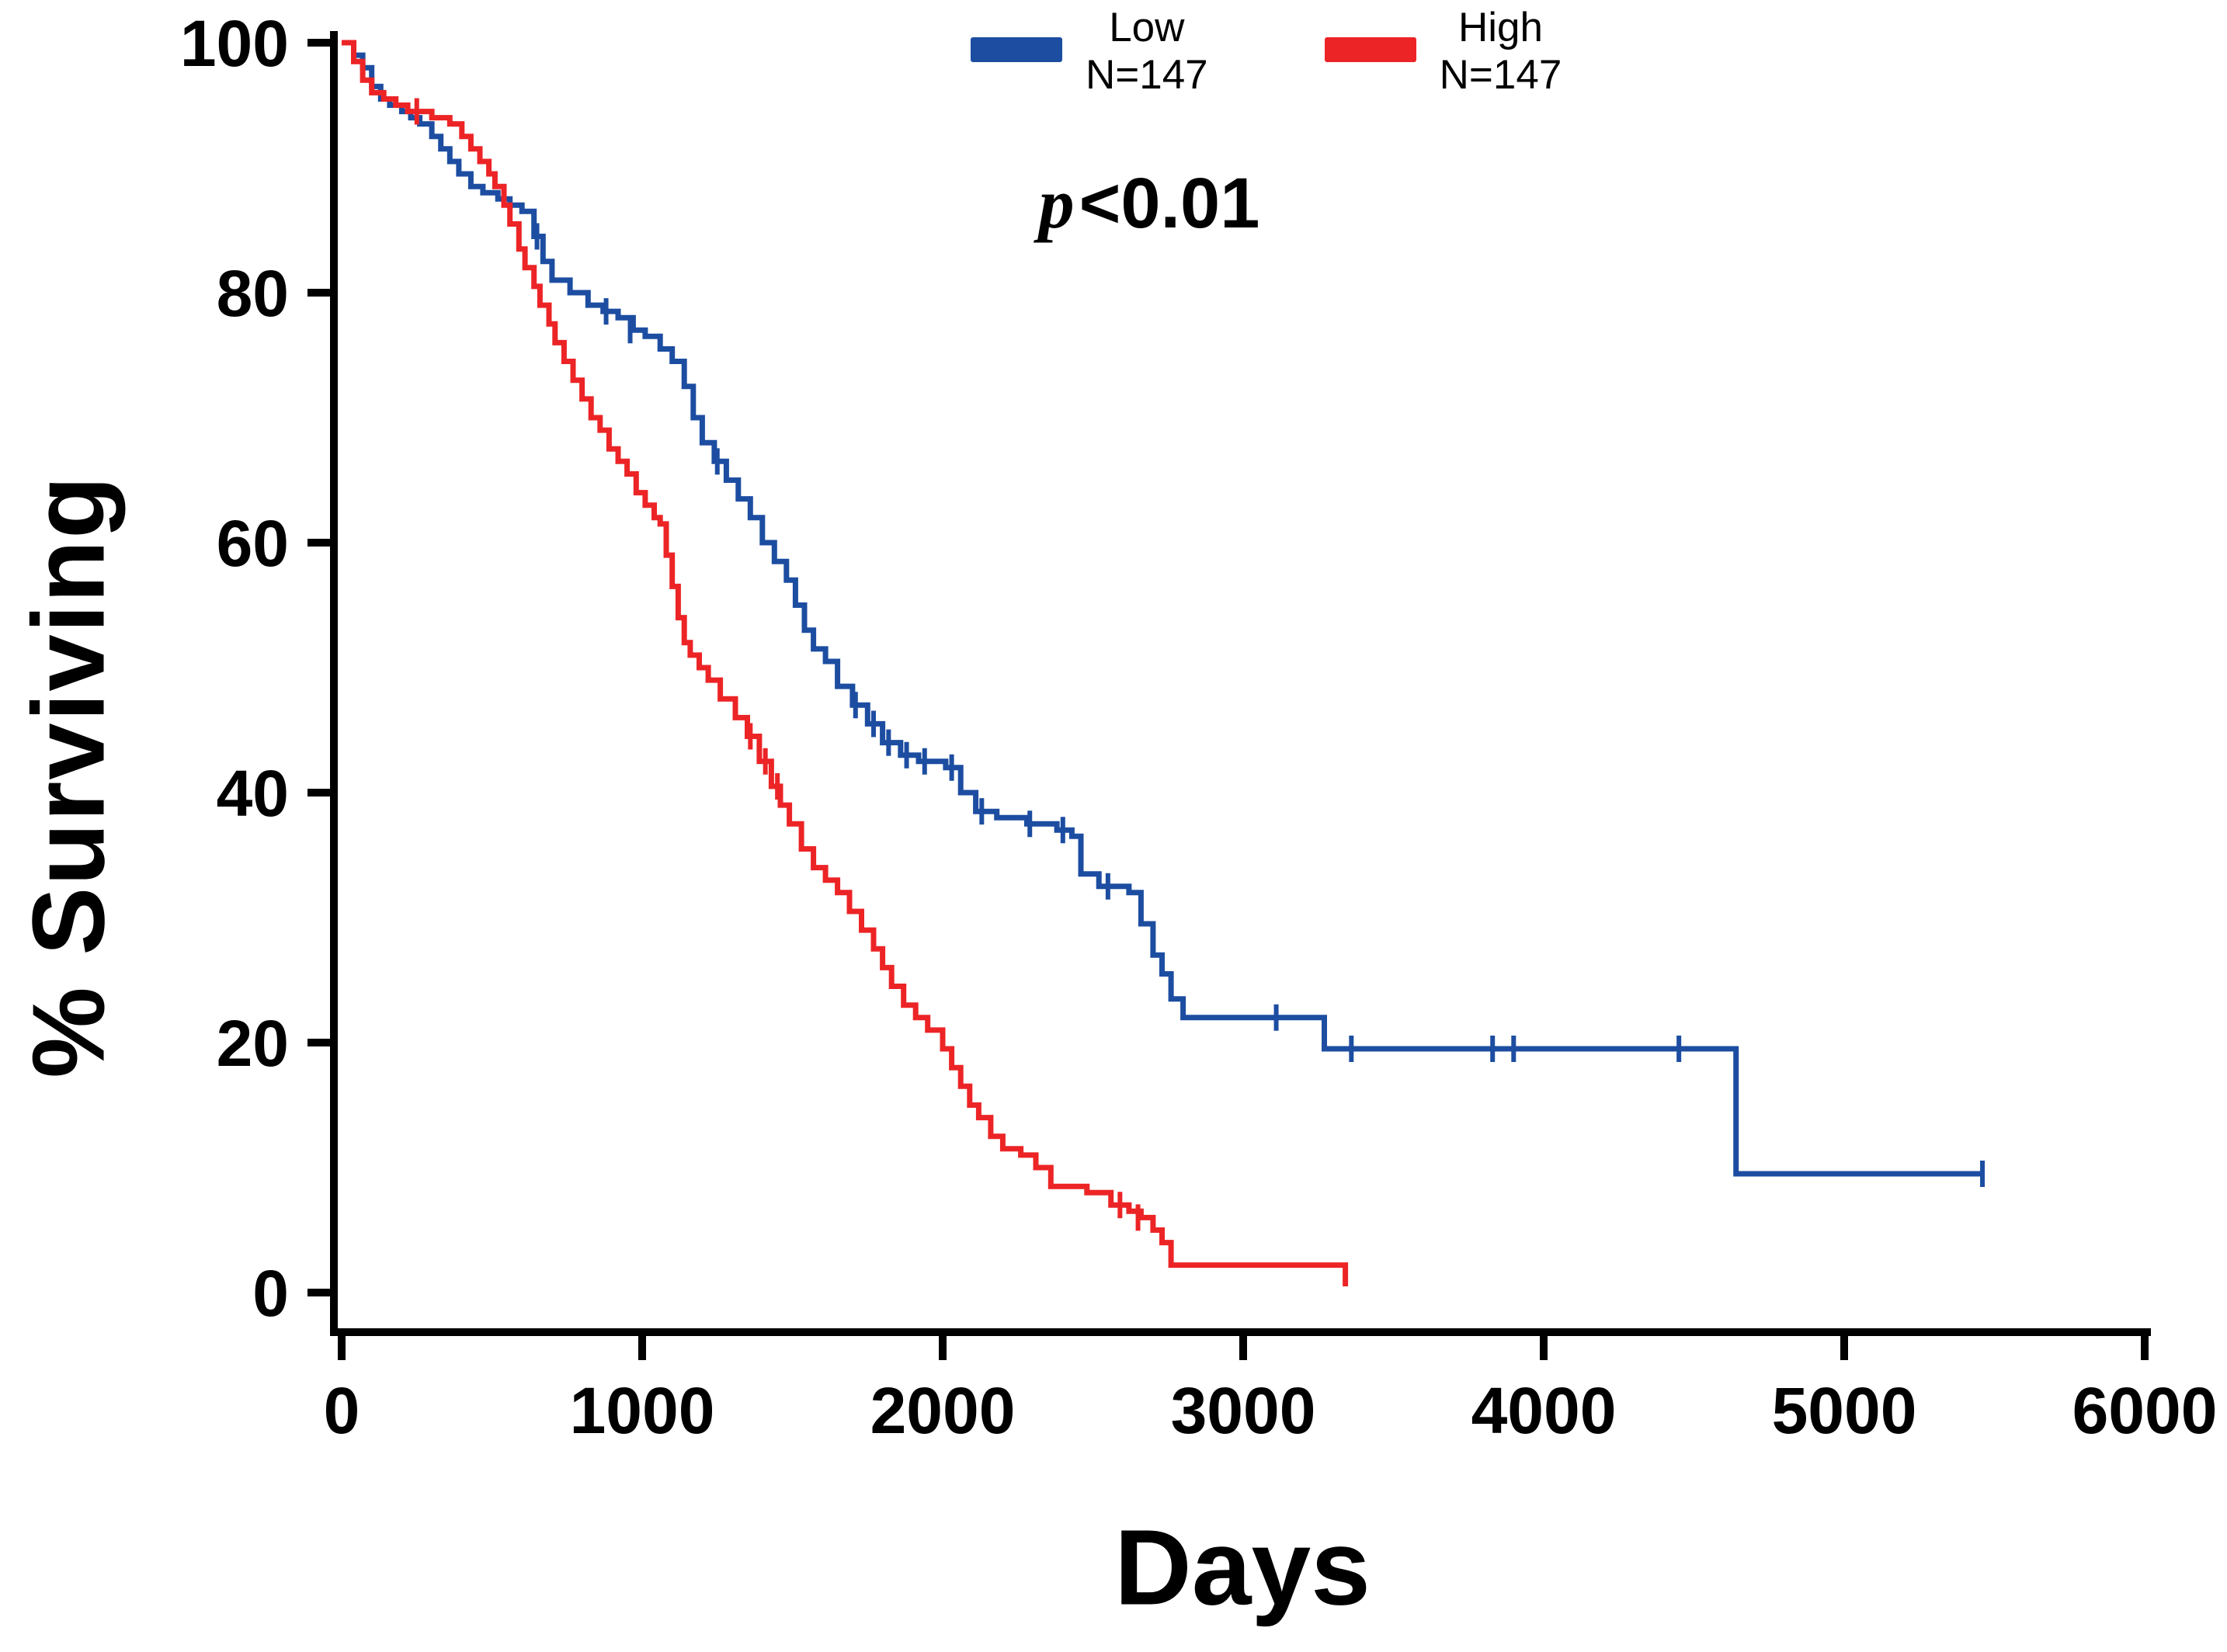 This screenshot has height=1652, width=2227. Describe the element at coordinates (234, 43) in the screenshot. I see `y-tick-label: 100` at that location.